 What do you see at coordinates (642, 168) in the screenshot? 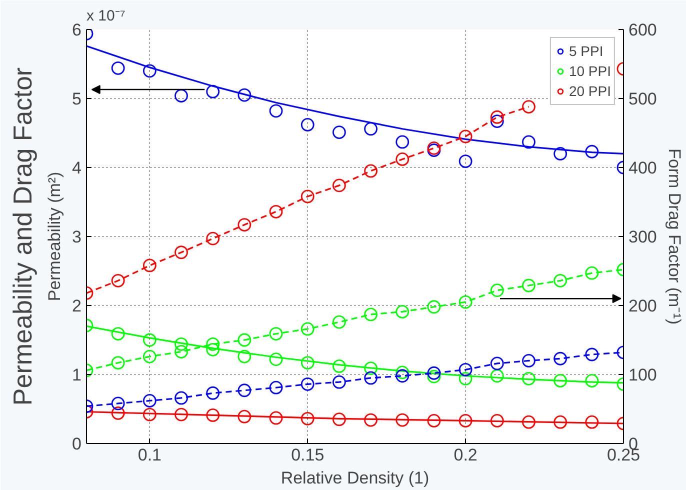
I see `y2-tick-label: 400` at bounding box center [642, 168].